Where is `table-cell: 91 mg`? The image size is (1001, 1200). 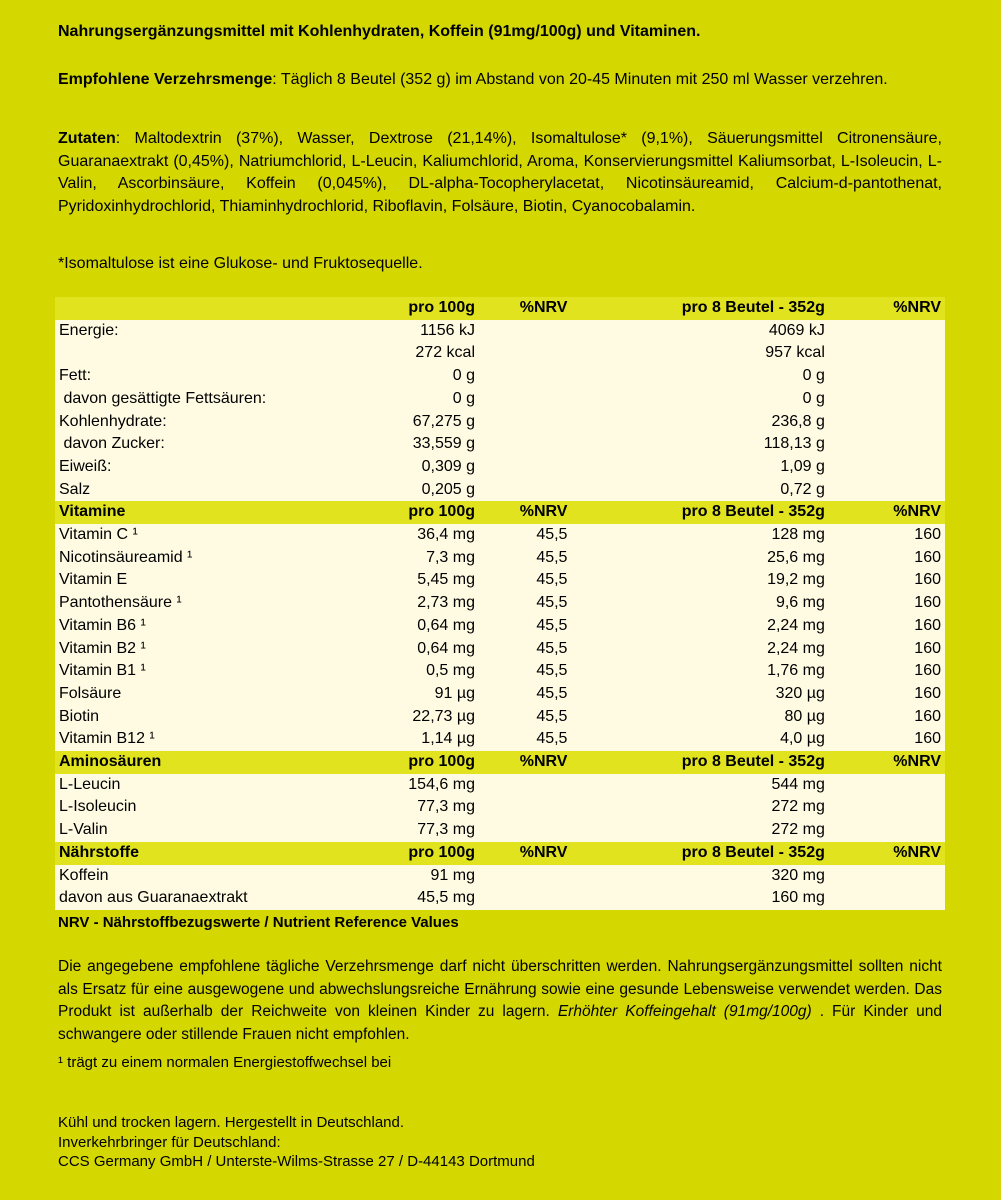
table-cell: 91 mg is located at coordinates (435, 876).